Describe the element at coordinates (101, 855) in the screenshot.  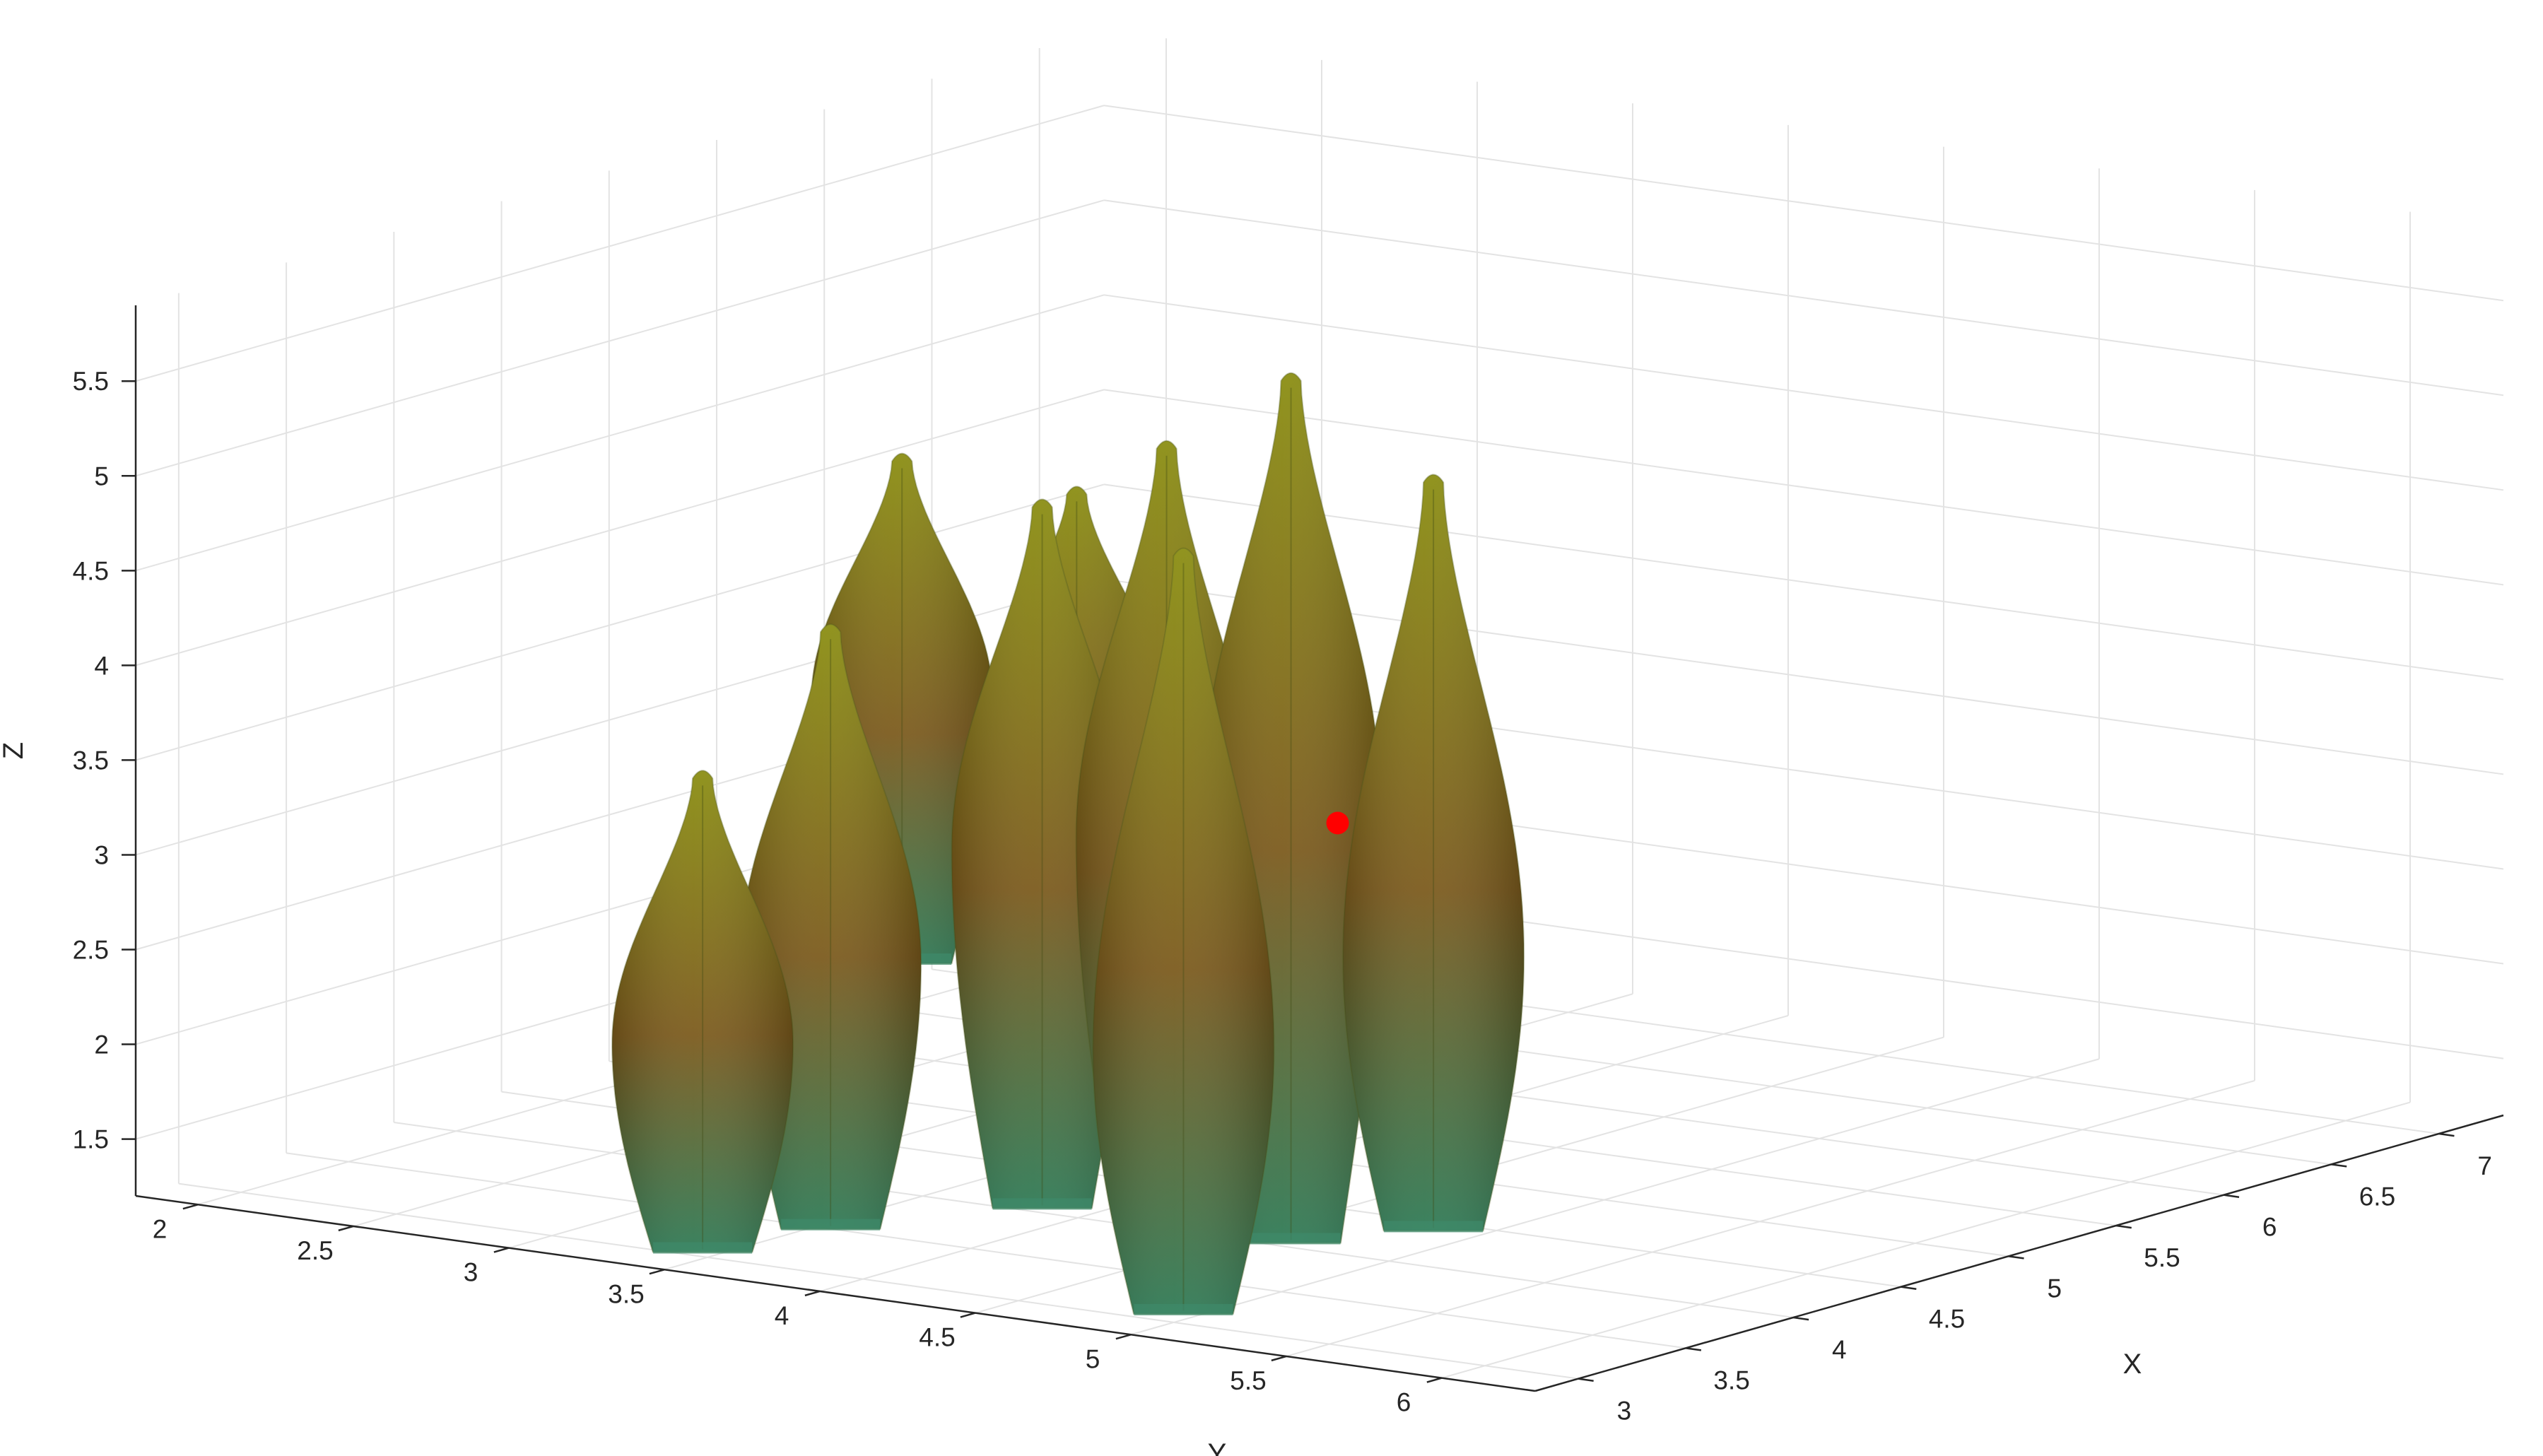
I see `z-tick-label: 3` at that location.